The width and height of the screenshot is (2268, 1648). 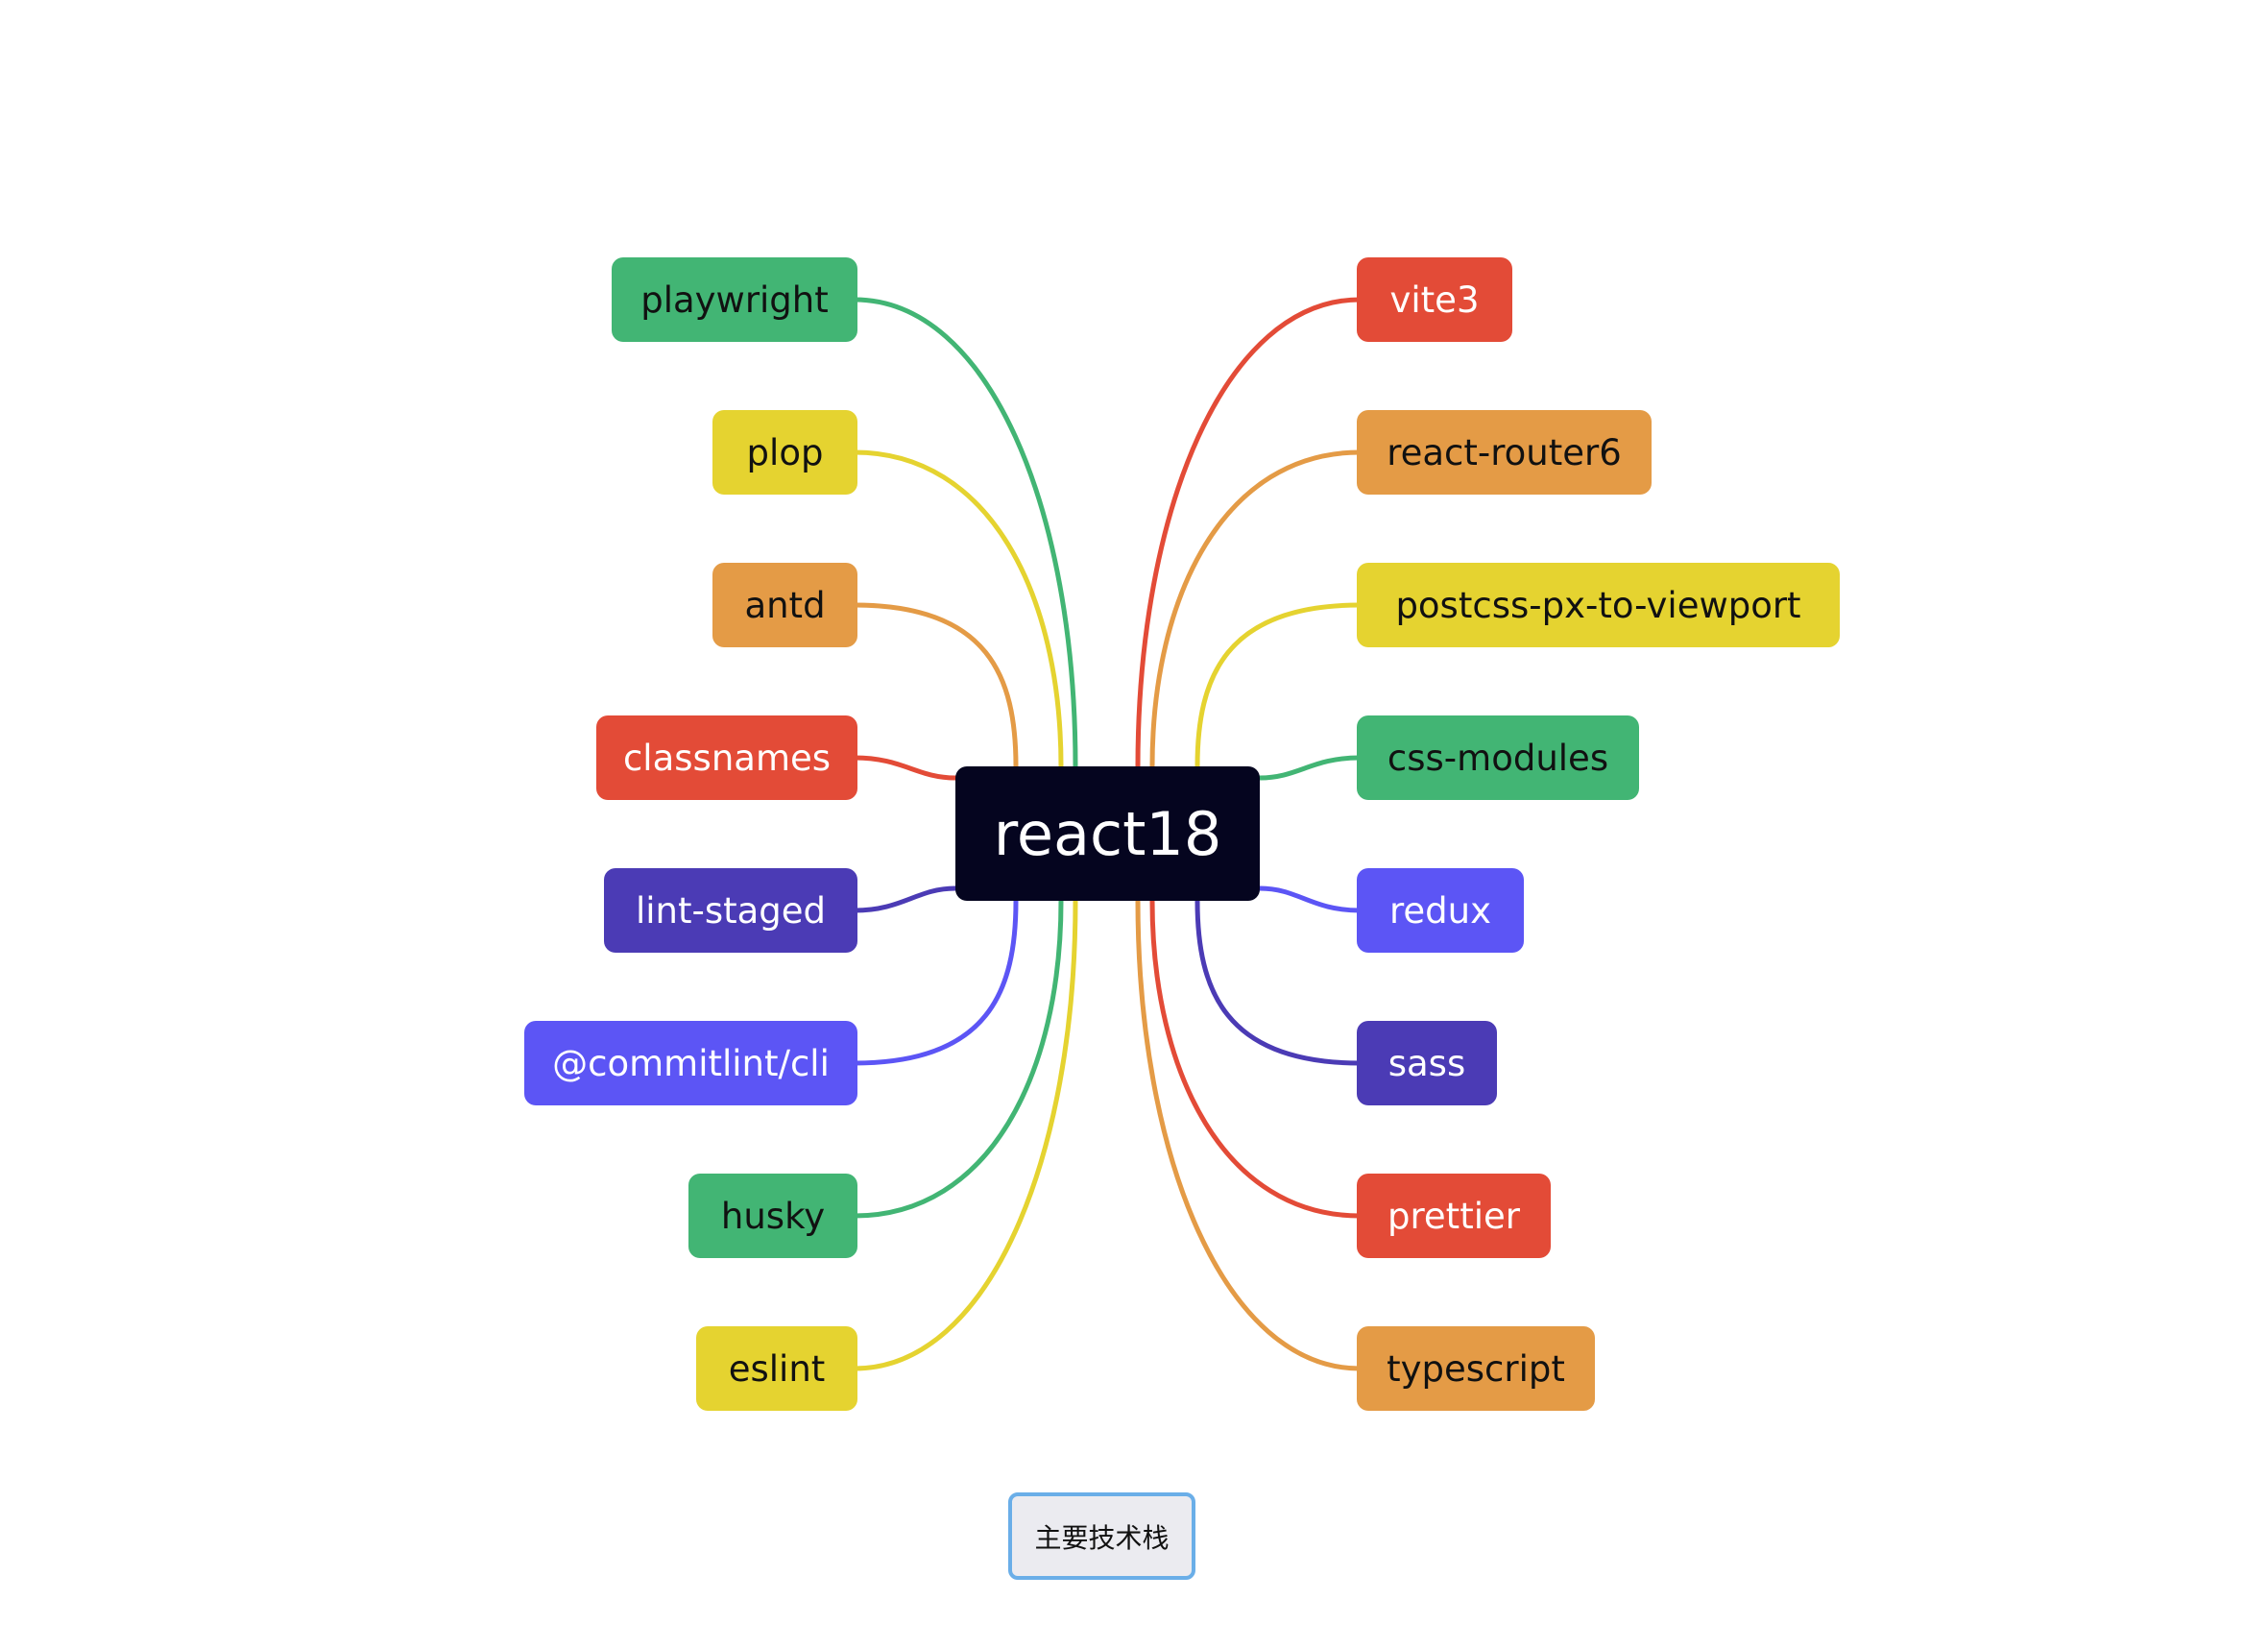 I want to click on branch-node-husky: husky, so click(x=772, y=1216).